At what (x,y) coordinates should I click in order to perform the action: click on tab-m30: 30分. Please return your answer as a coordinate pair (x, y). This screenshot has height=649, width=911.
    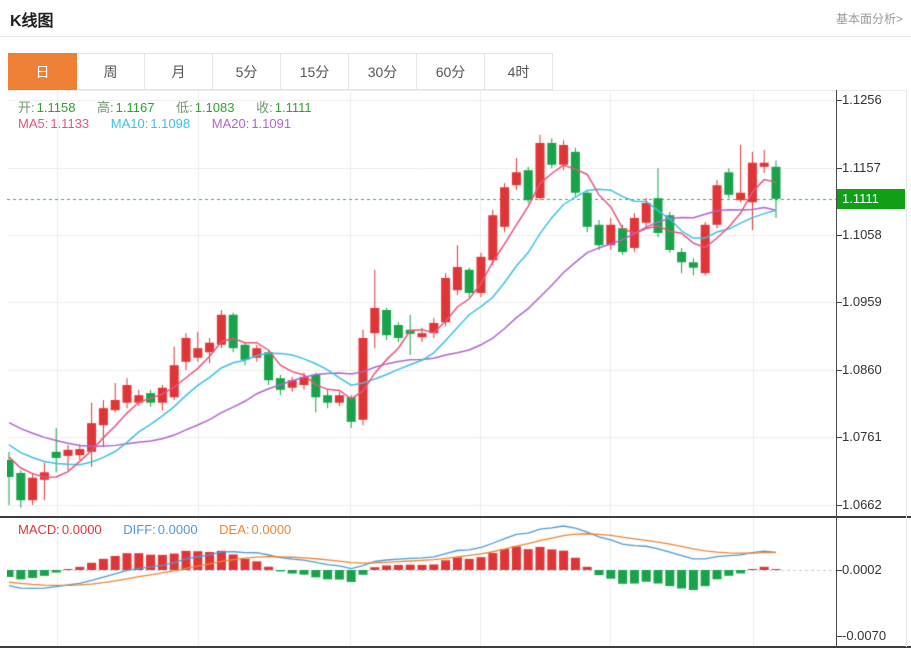
    Looking at the image, I should click on (382, 71).